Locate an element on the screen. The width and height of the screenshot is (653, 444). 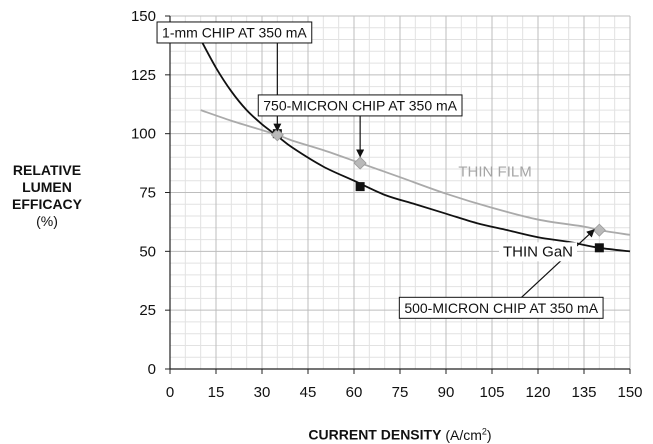
x-axis-unit: (A/cm2) is located at coordinates (468, 434).